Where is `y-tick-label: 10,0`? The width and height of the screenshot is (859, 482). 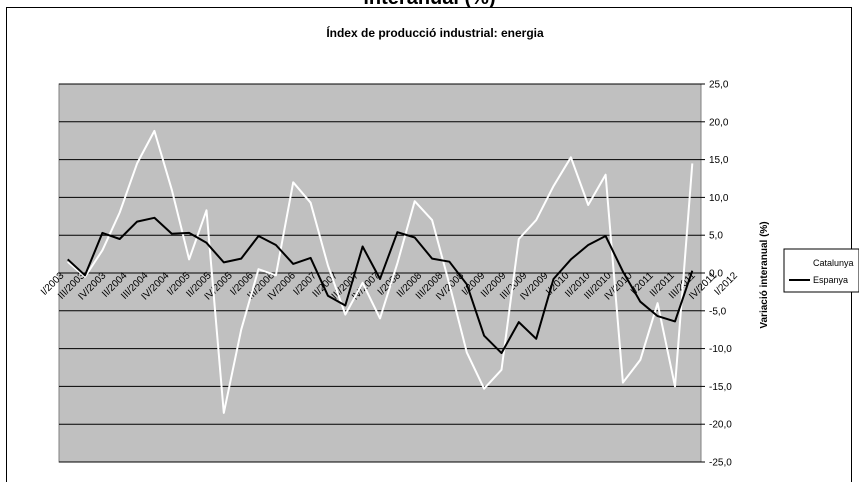
y-tick-label: 10,0 is located at coordinates (719, 198).